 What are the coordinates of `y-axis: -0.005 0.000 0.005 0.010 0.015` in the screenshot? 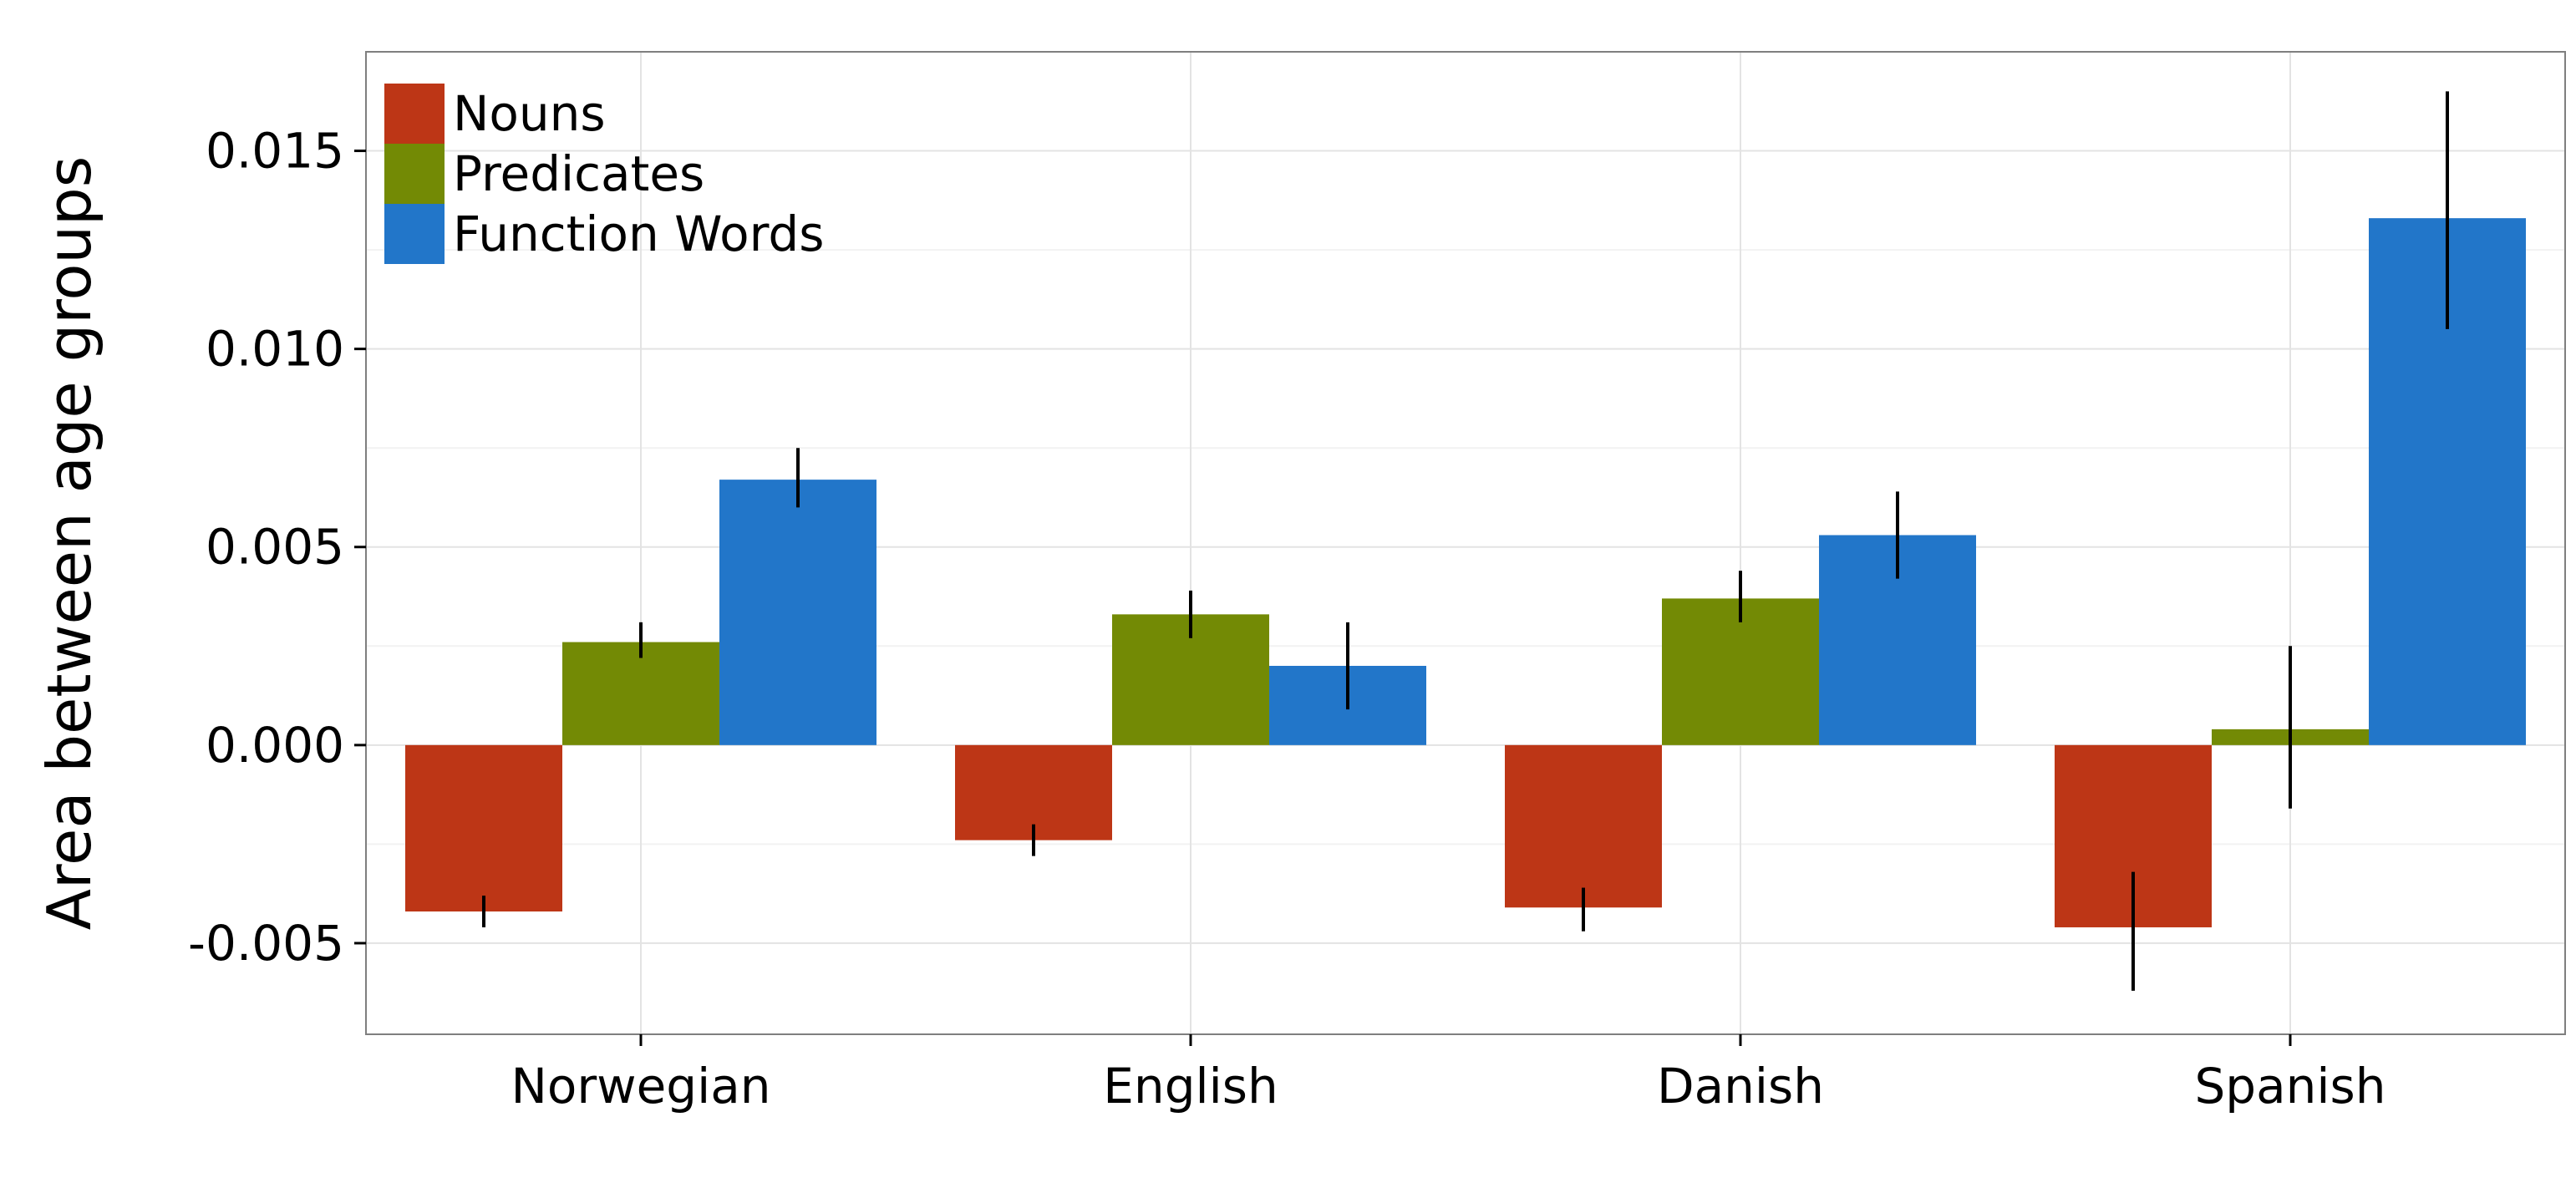 It's located at (277, 547).